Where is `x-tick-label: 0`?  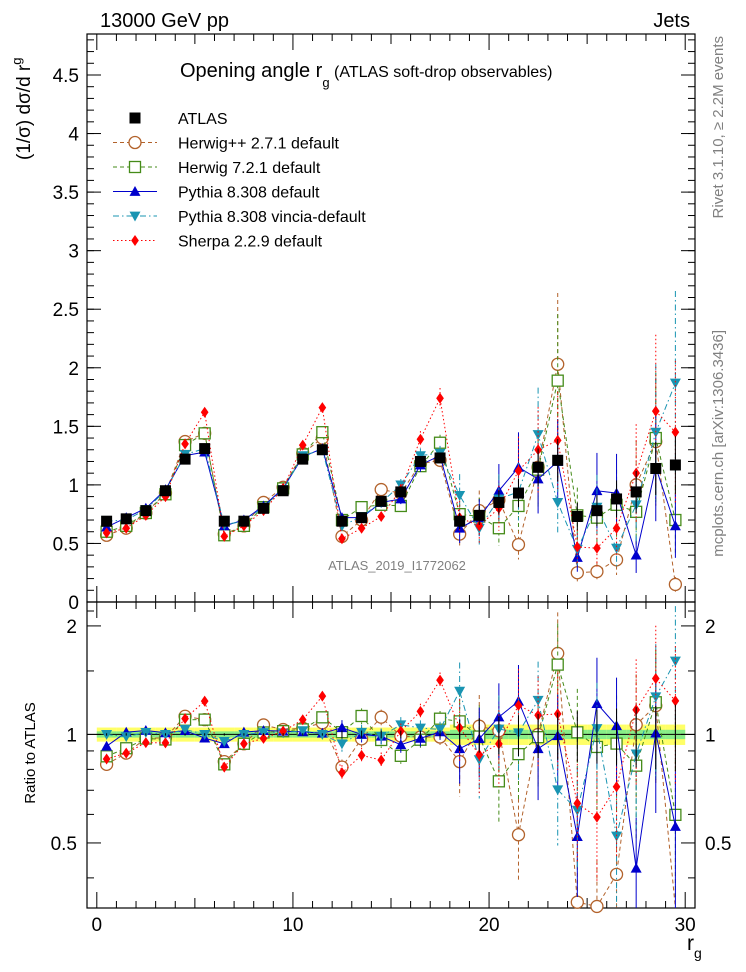
x-tick-label: 0 is located at coordinates (97, 925).